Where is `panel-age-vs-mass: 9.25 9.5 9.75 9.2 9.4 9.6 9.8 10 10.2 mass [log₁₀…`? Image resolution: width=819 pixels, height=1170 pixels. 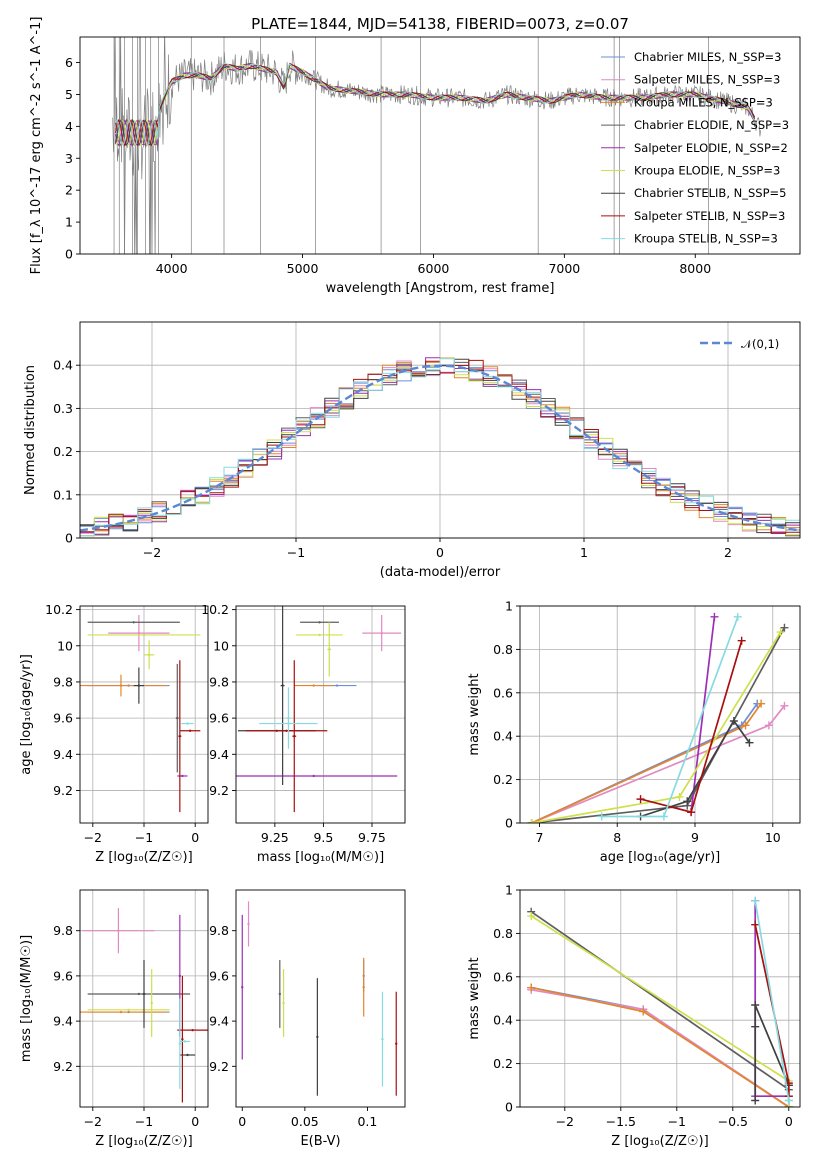 panel-age-vs-mass: 9.25 9.5 9.75 9.2 9.4 9.6 9.8 10 10.2 mass [log₁₀… is located at coordinates (303, 733).